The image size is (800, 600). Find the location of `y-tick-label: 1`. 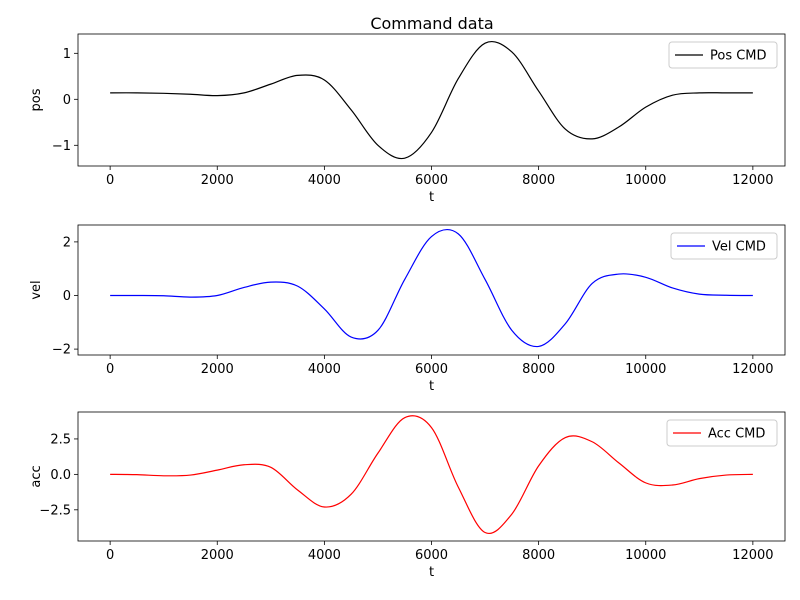

y-tick-label: 1 is located at coordinates (67, 54).